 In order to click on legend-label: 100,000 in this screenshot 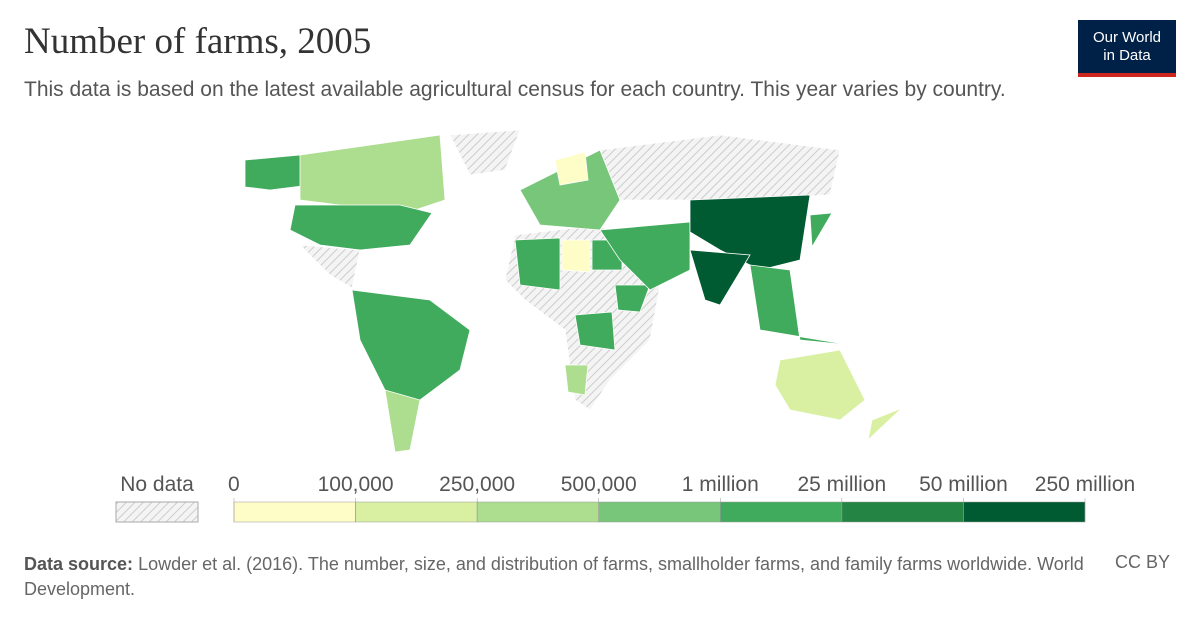, I will do `click(356, 484)`.